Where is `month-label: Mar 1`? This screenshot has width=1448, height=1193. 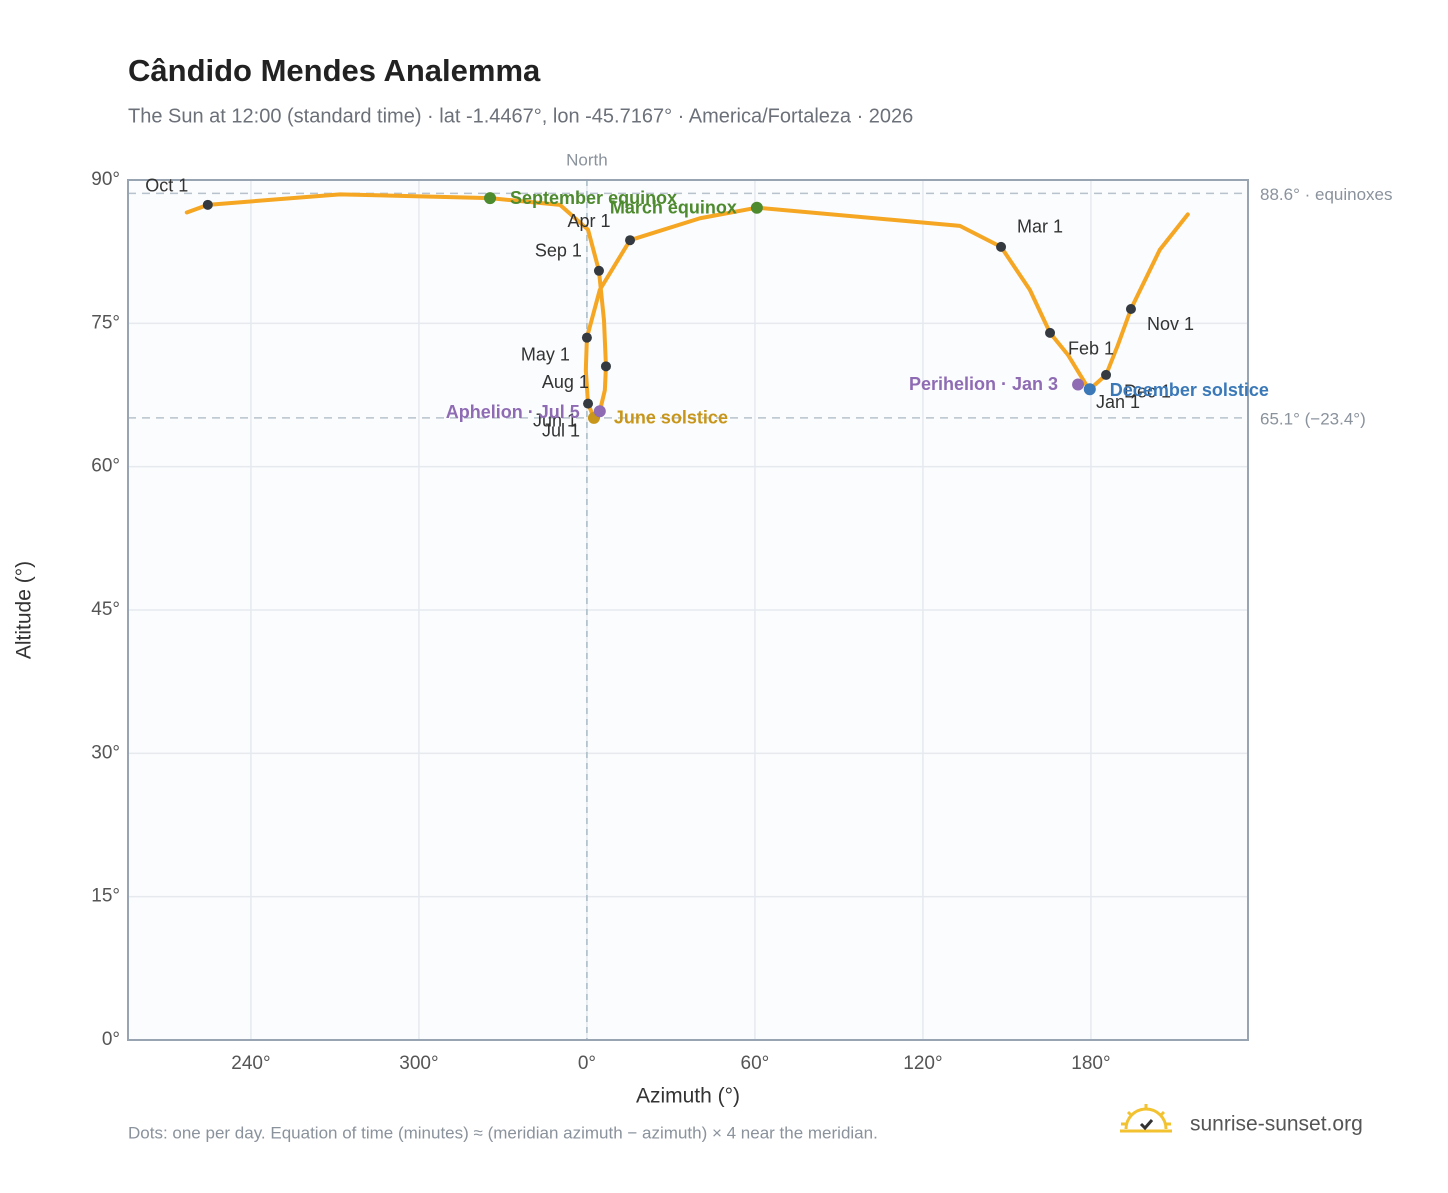
month-label: Mar 1 is located at coordinates (1040, 227).